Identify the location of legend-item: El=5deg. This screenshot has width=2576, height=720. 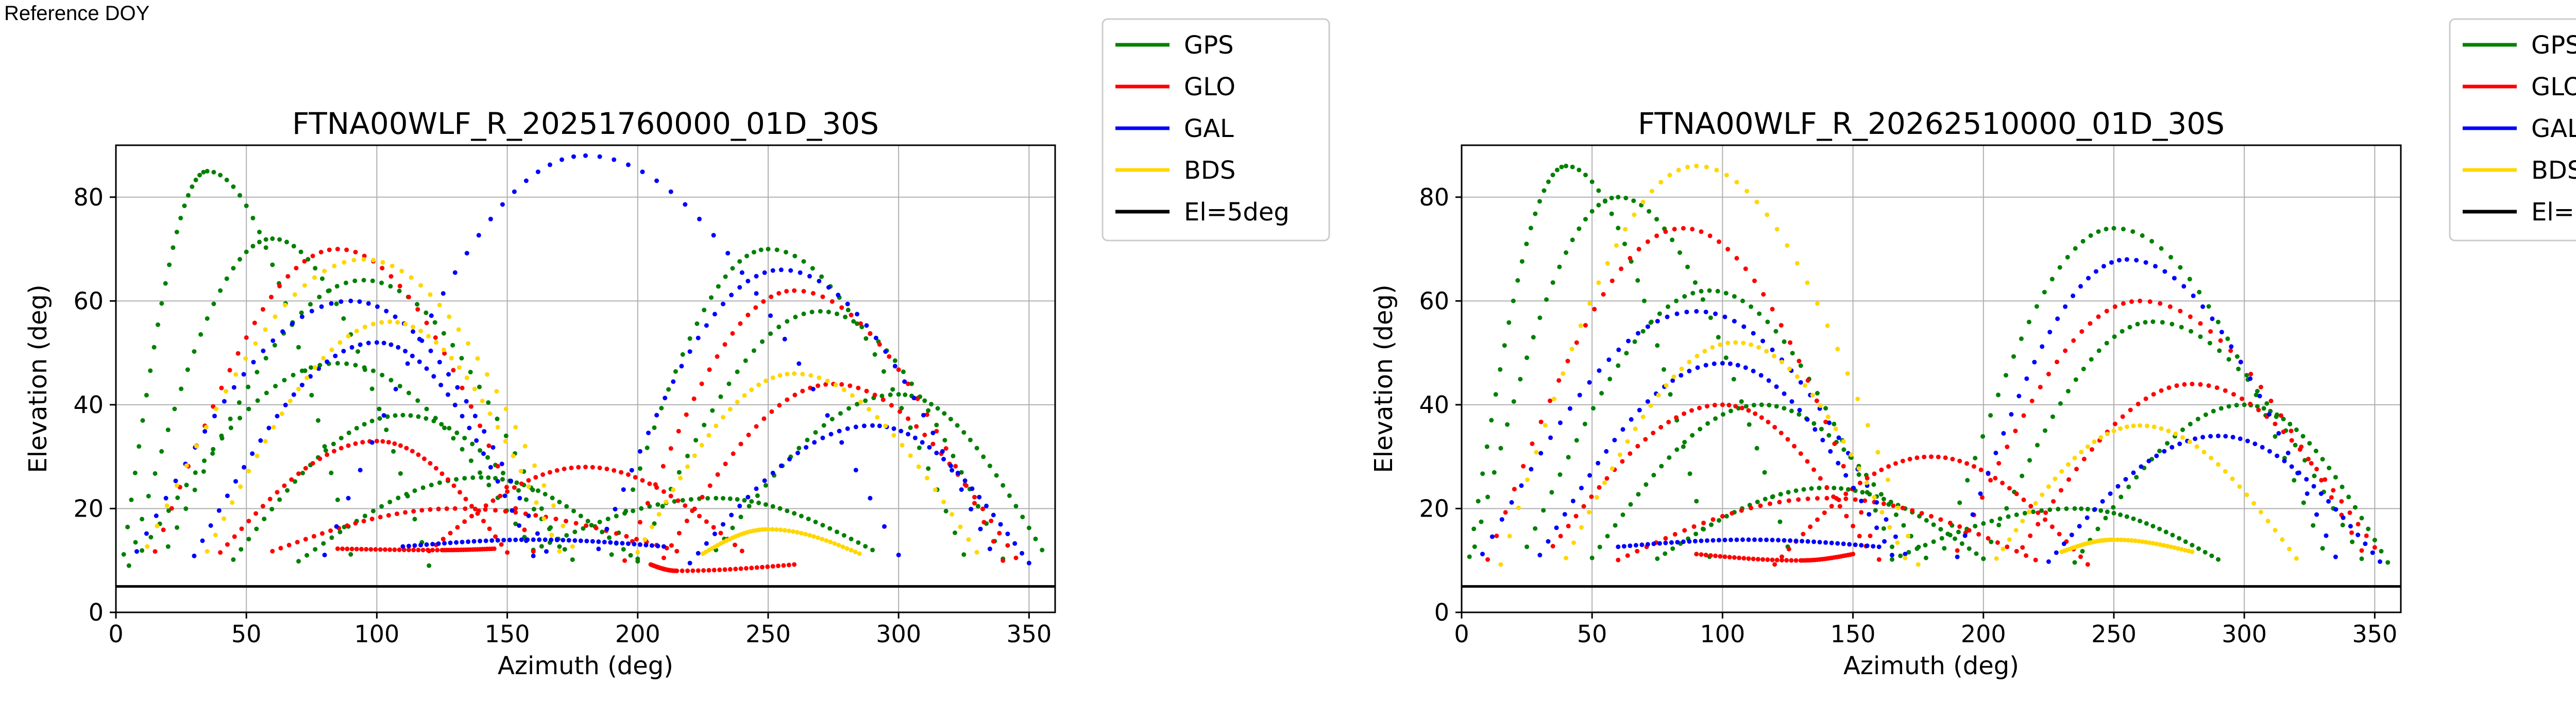
(1202, 212).